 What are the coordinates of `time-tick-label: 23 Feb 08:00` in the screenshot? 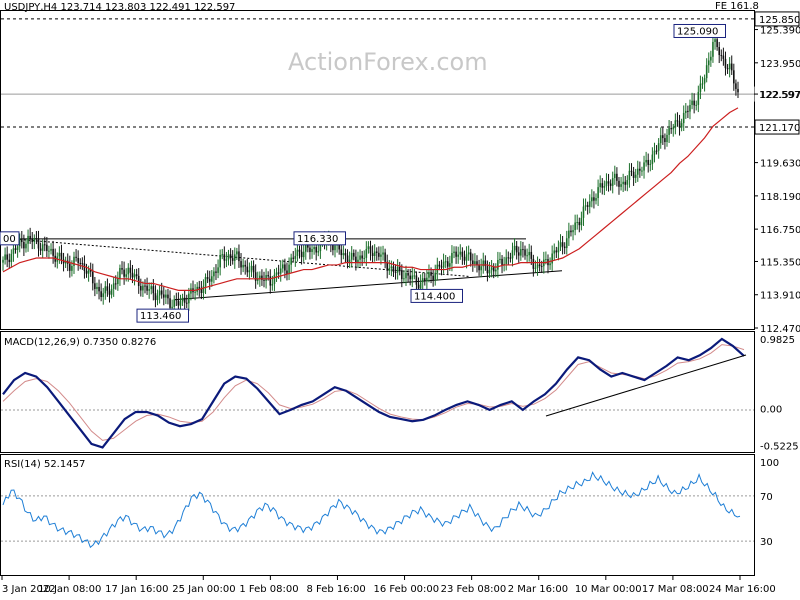 It's located at (474, 589).